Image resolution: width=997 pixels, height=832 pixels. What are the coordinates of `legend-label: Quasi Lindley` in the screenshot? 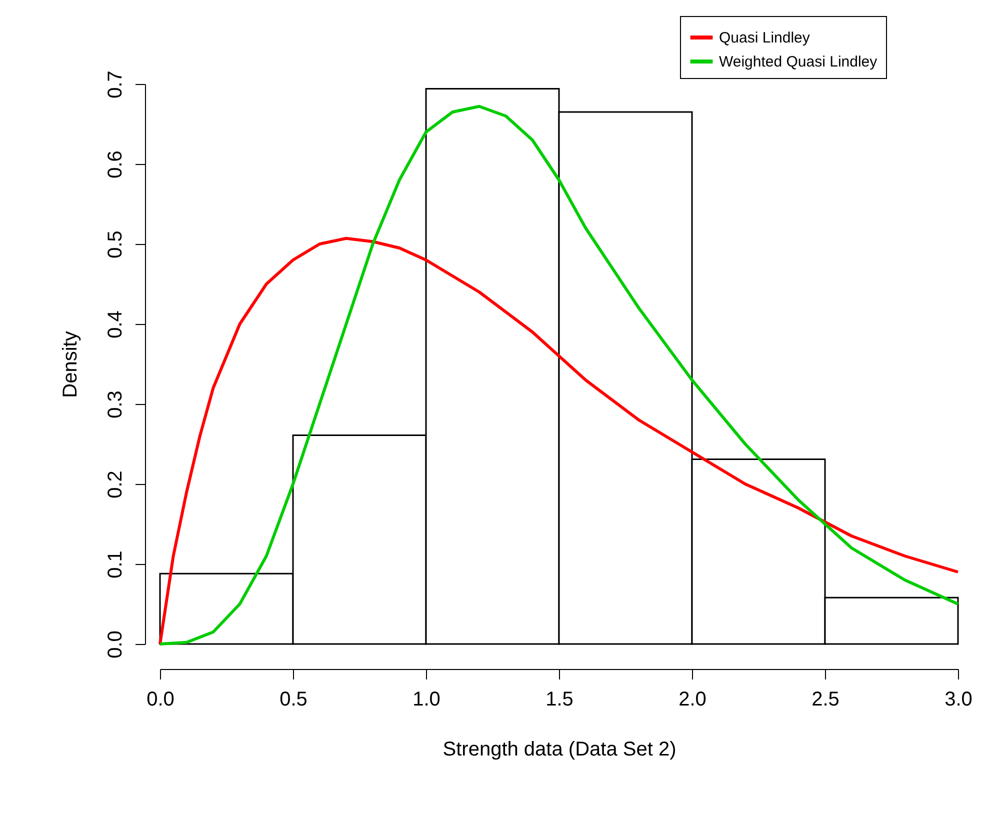 It's located at (764, 38).